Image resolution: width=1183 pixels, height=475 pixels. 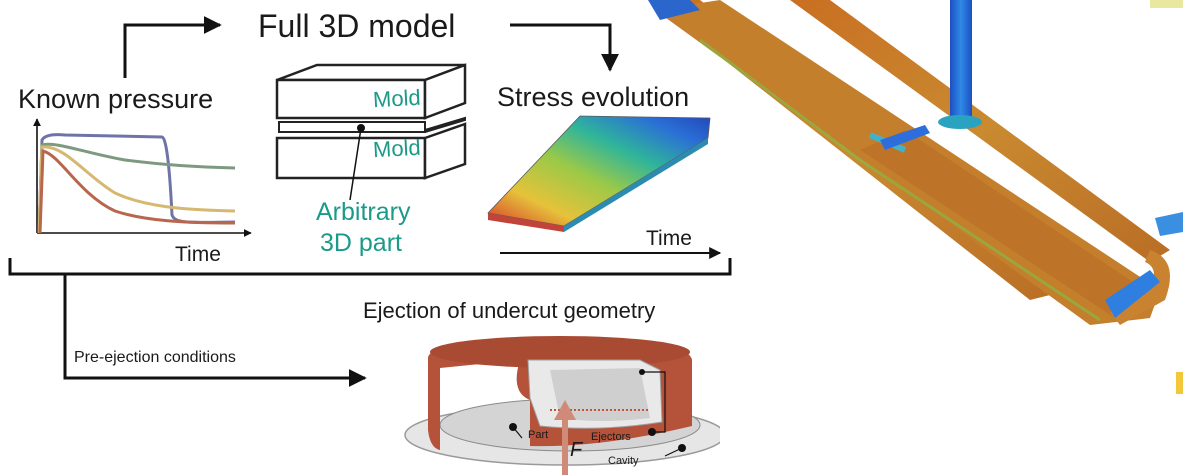 What do you see at coordinates (960, 122) in the screenshot?
I see `pin-base` at bounding box center [960, 122].